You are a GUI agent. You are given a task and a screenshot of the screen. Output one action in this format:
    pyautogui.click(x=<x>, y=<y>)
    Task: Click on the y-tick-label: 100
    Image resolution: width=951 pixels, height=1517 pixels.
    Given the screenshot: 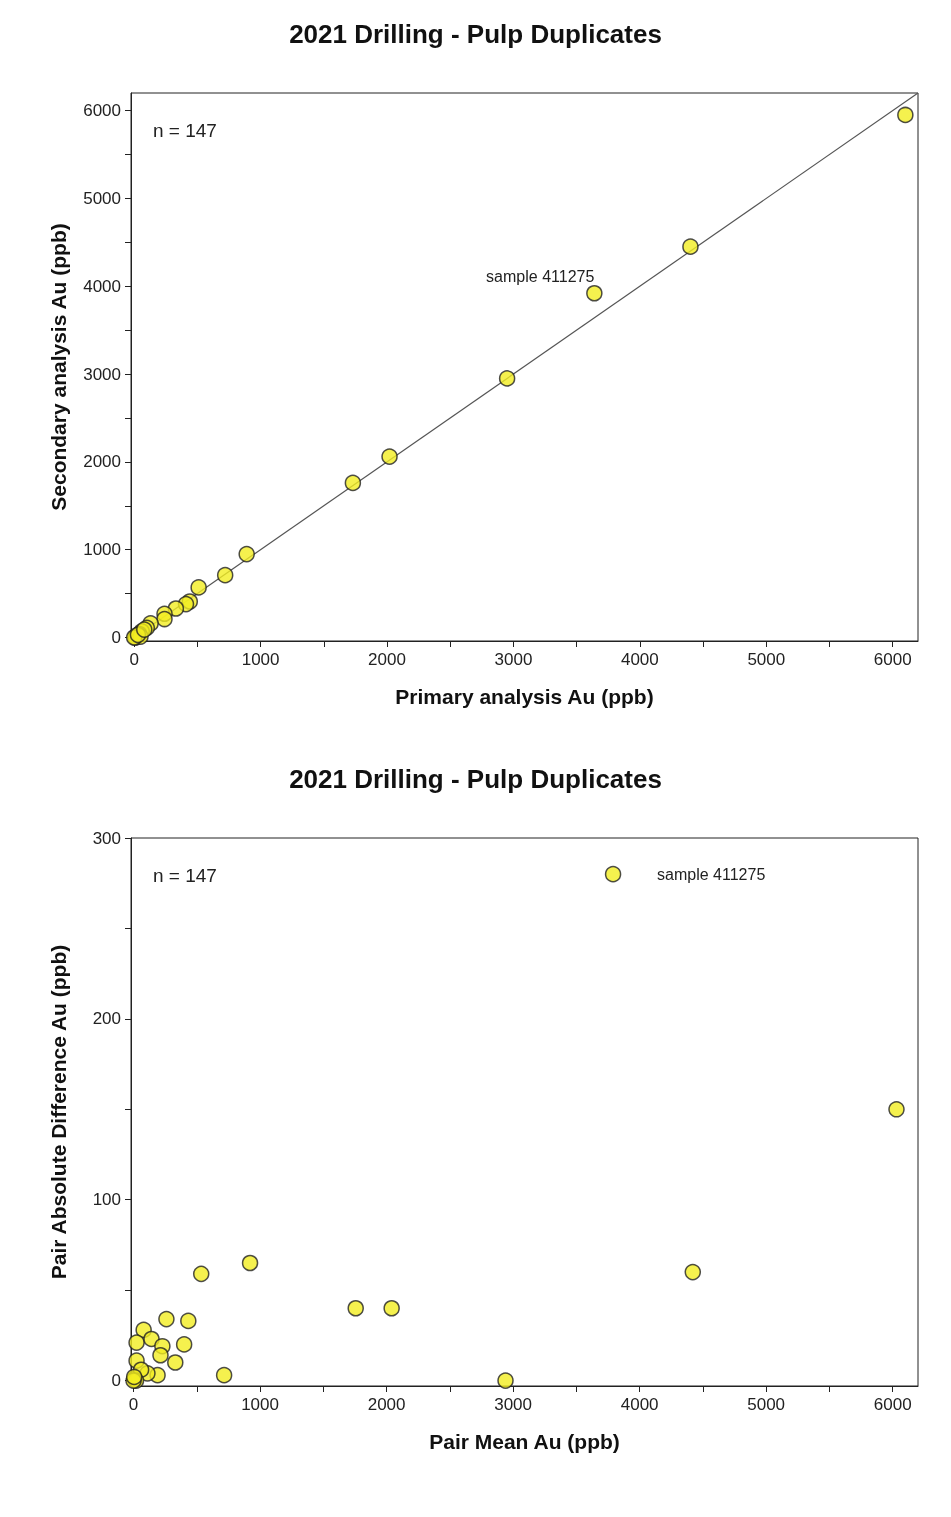 What is the action you would take?
    pyautogui.click(x=106, y=1200)
    